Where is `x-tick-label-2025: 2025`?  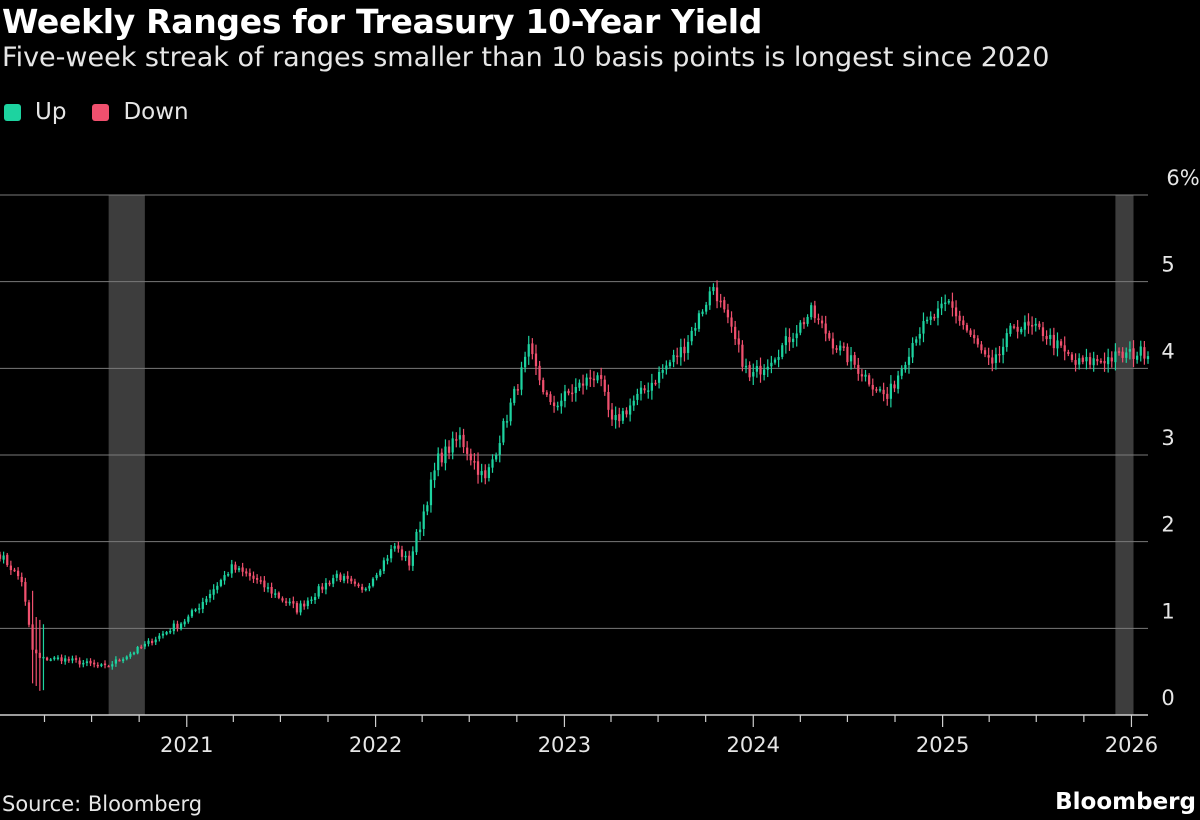 x-tick-label-2025: 2025 is located at coordinates (942, 745).